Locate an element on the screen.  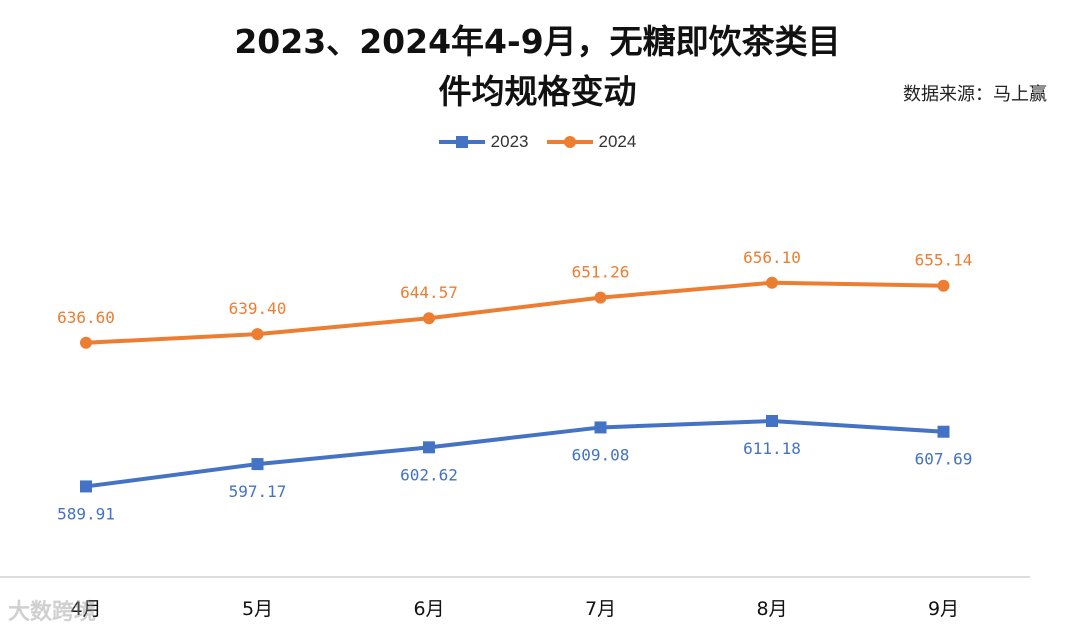
data-label-2024: 644.57 is located at coordinates (429, 292).